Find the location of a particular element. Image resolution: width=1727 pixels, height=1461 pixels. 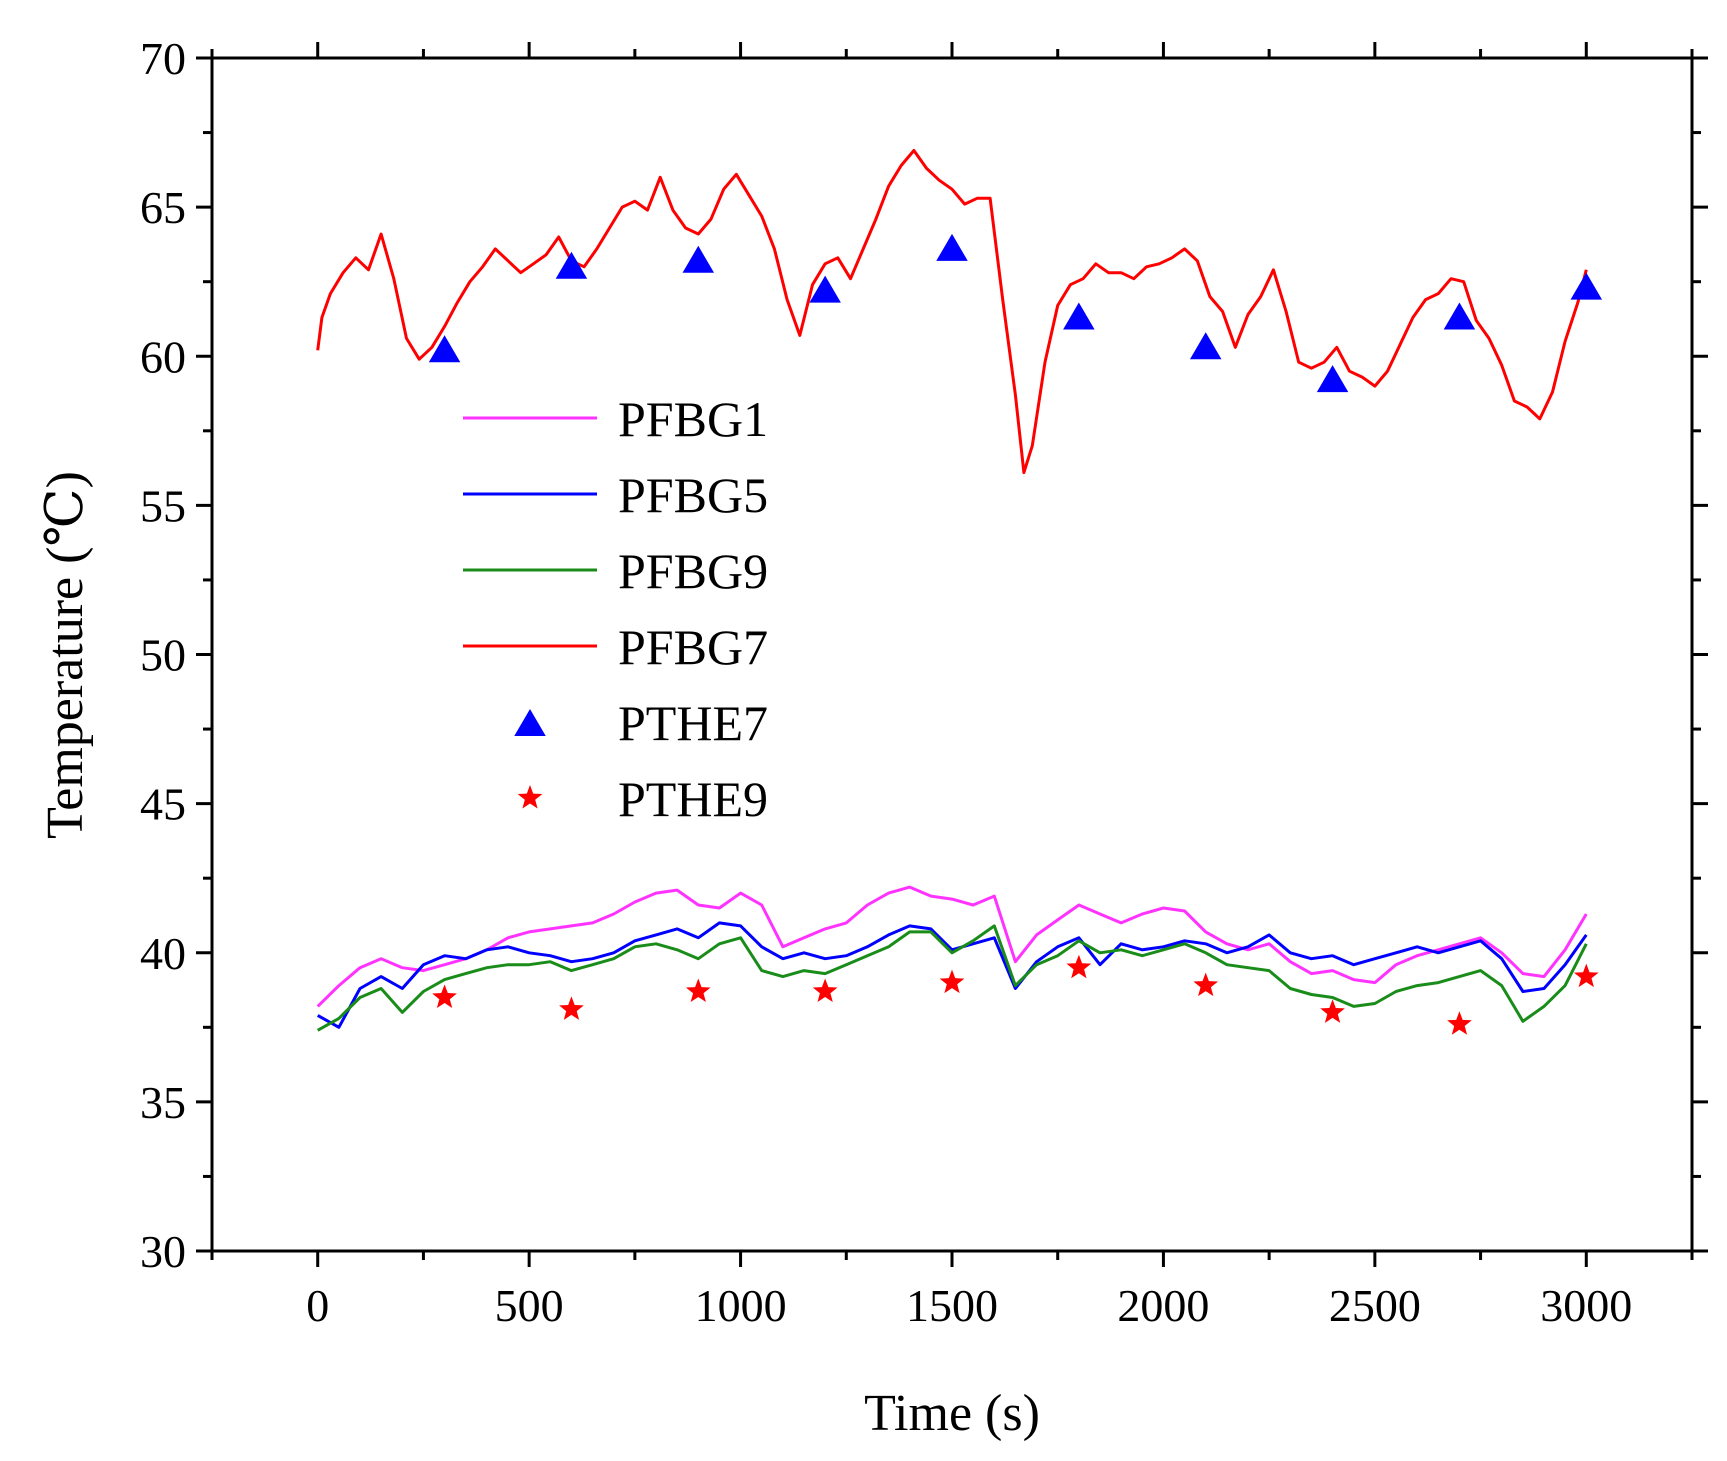

y-tick-label: 70 is located at coordinates (163, 58).